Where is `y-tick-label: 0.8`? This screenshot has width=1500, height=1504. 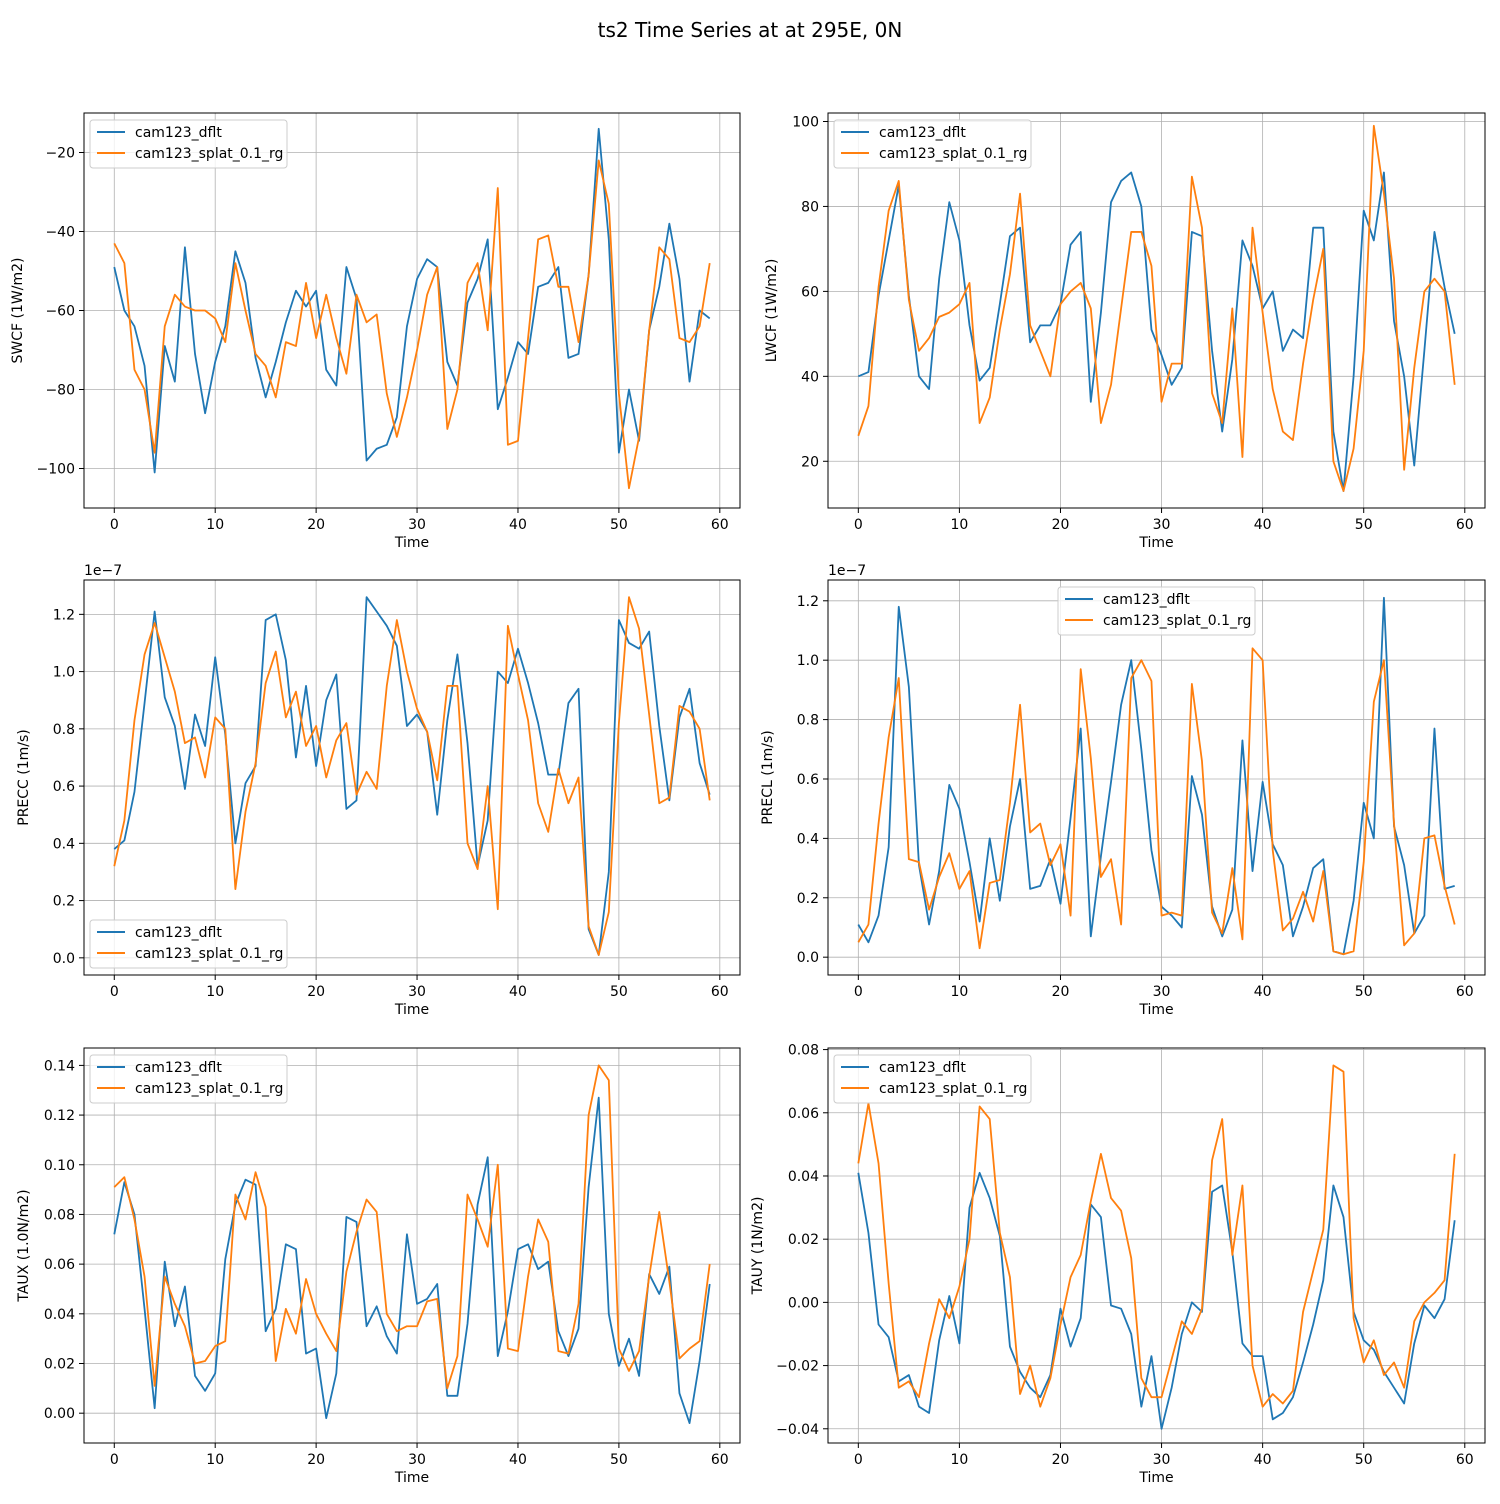 y-tick-label: 0.8 is located at coordinates (64, 730).